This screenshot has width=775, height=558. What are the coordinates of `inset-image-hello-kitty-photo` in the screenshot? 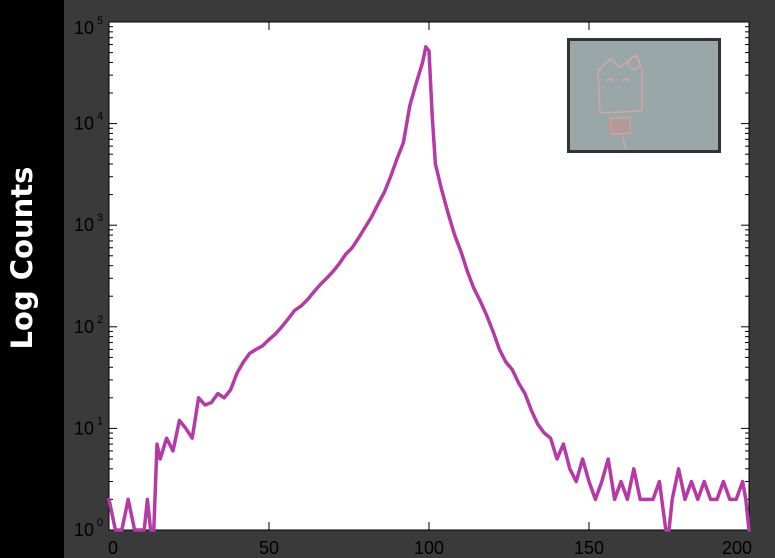 It's located at (644, 95).